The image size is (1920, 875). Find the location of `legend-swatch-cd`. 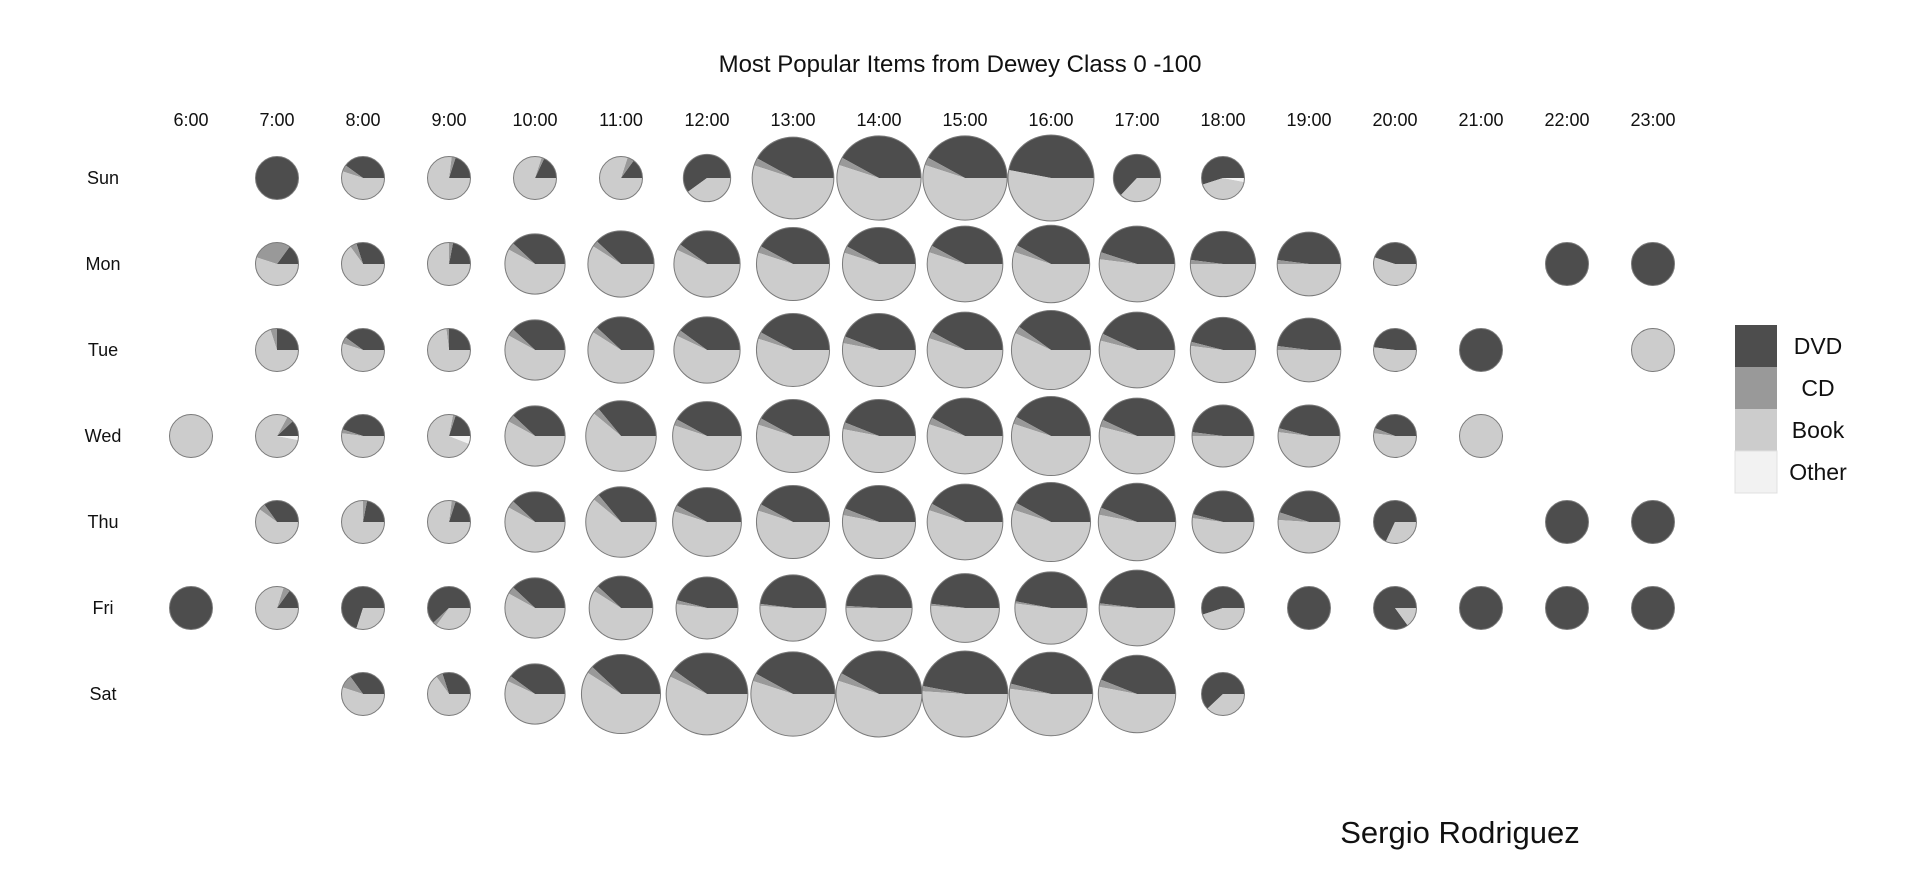

legend-swatch-cd is located at coordinates (1756, 388).